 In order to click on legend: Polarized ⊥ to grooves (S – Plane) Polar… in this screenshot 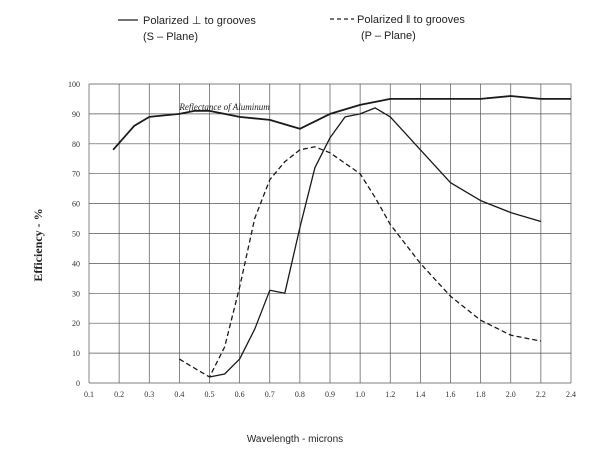, I will do `click(291, 28)`.